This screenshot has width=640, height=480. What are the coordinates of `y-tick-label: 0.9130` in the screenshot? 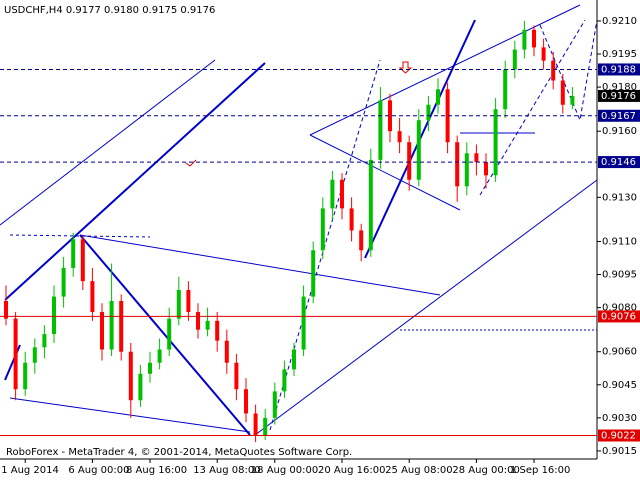 It's located at (619, 197).